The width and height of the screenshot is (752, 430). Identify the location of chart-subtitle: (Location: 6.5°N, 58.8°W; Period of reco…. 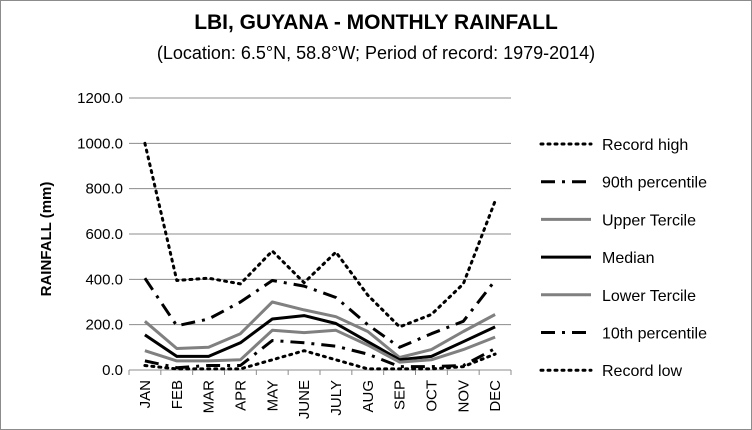
(376, 53).